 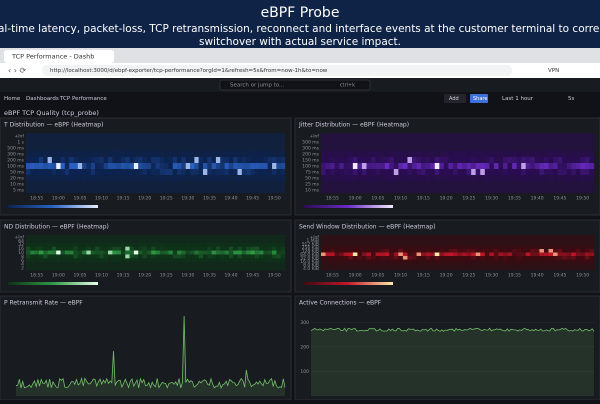 What do you see at coordinates (42, 99) in the screenshot?
I see `breadcrumb: Dashboards` at bounding box center [42, 99].